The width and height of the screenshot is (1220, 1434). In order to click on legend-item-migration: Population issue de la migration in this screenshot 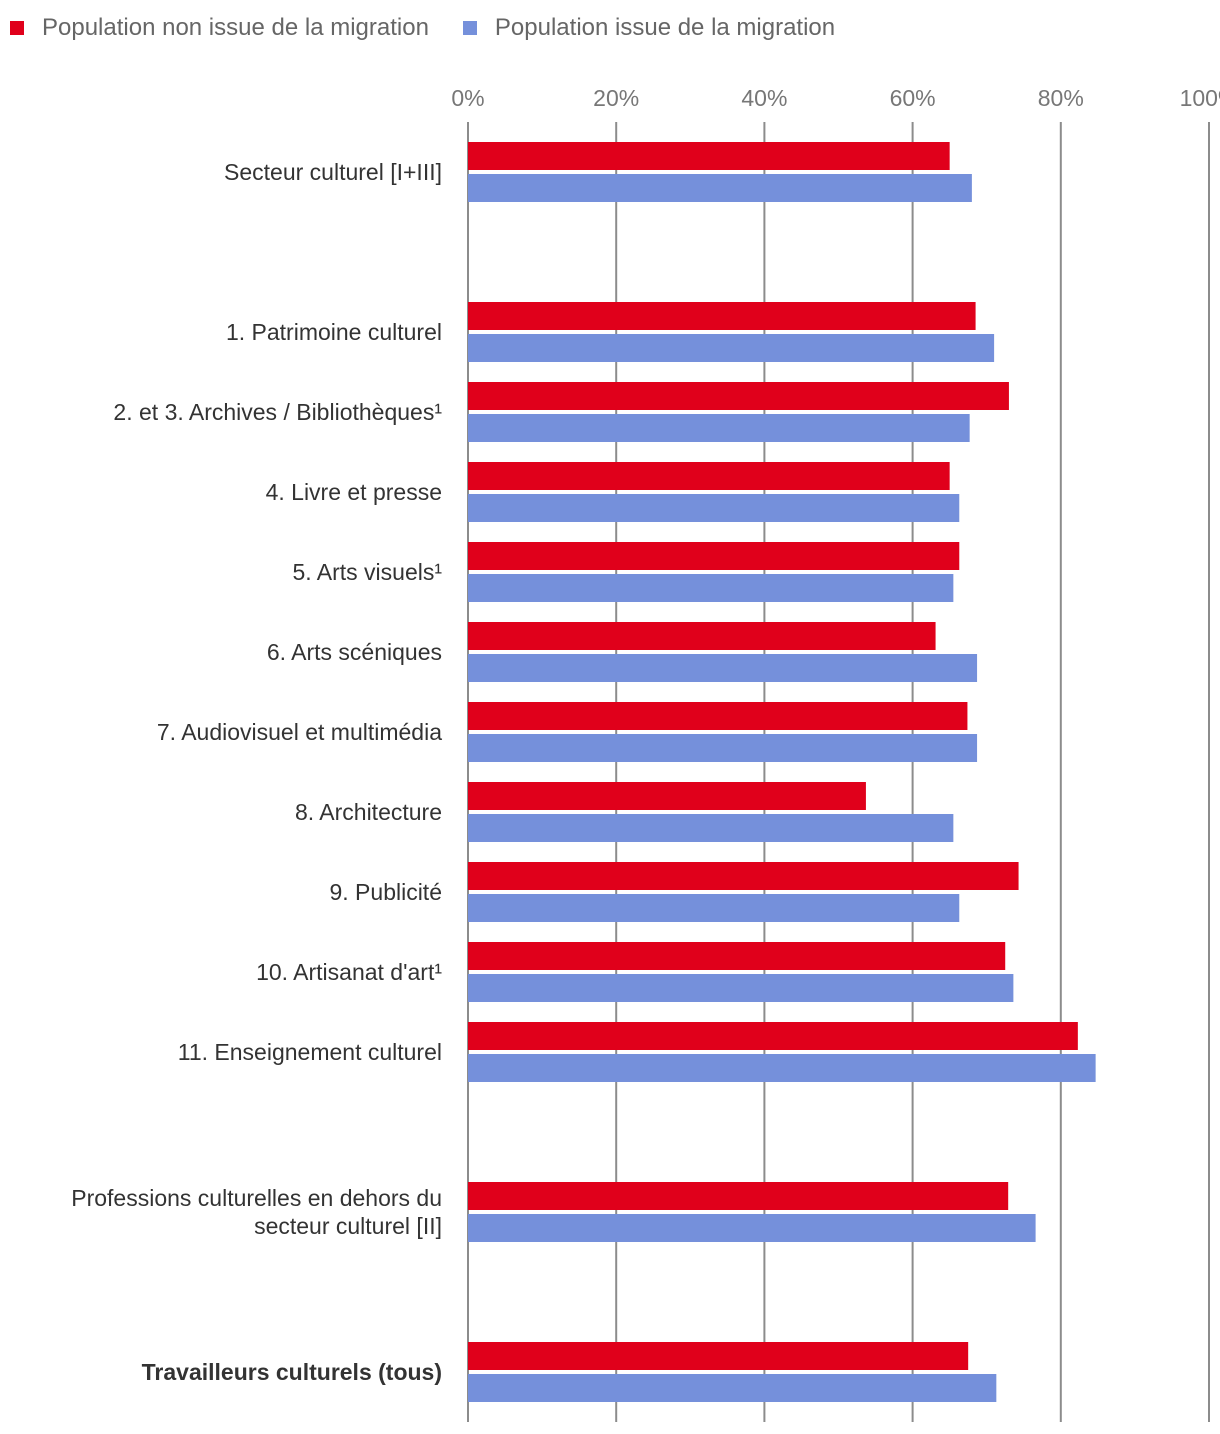, I will do `click(649, 28)`.